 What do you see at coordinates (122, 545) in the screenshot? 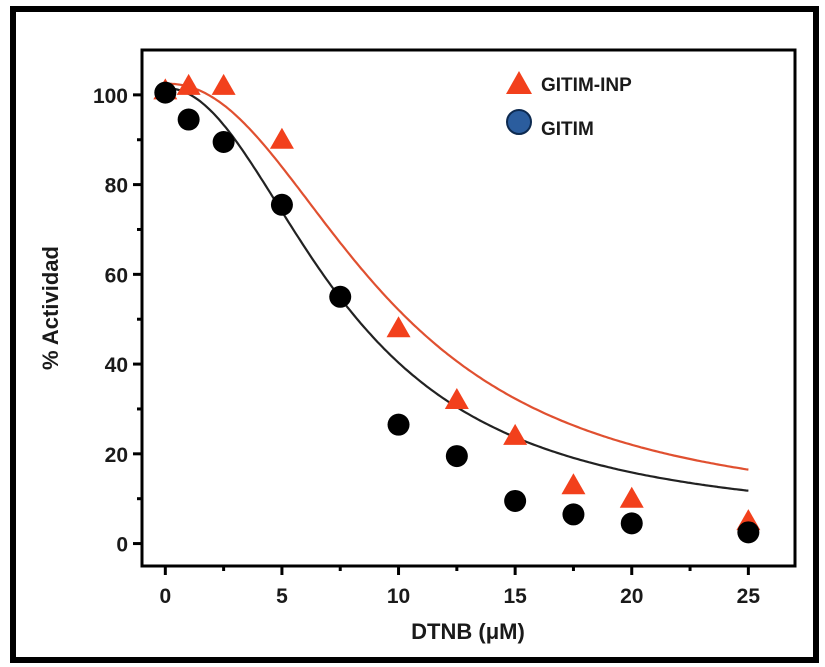
I see `y-tick-label: 0` at bounding box center [122, 545].